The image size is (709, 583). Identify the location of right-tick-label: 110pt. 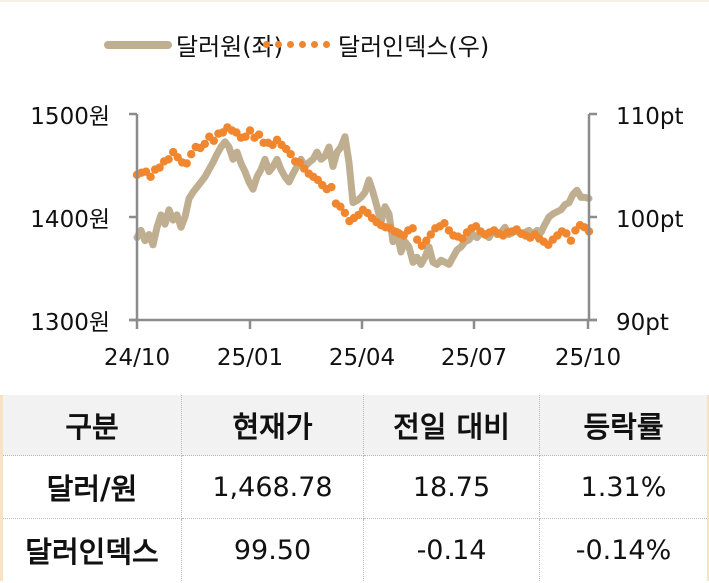
(650, 117).